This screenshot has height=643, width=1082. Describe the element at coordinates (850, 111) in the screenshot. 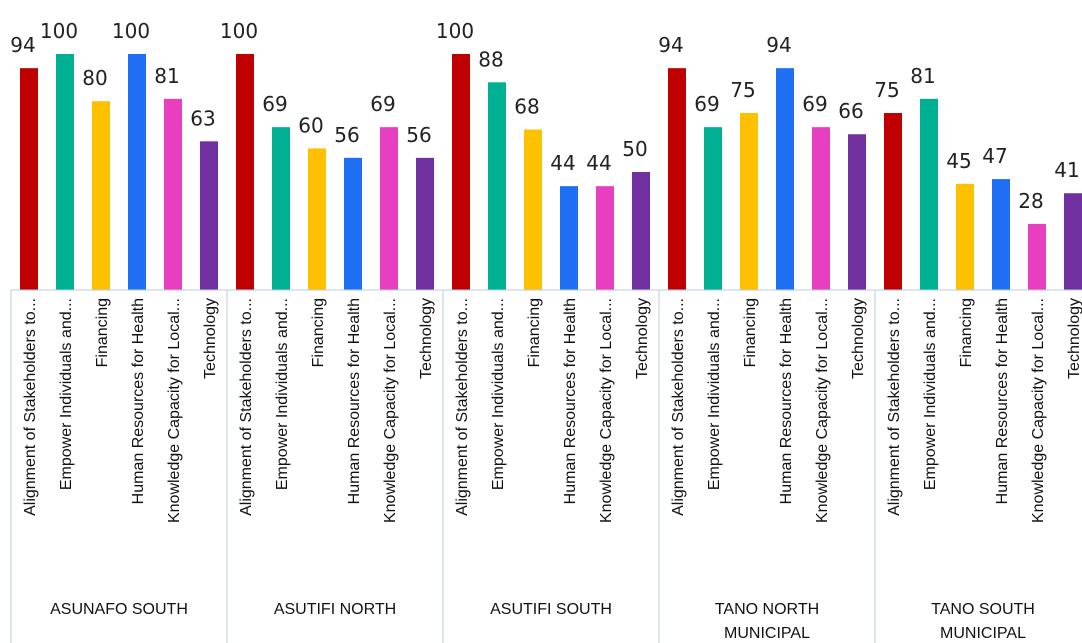

I see `data-label: 66` at that location.